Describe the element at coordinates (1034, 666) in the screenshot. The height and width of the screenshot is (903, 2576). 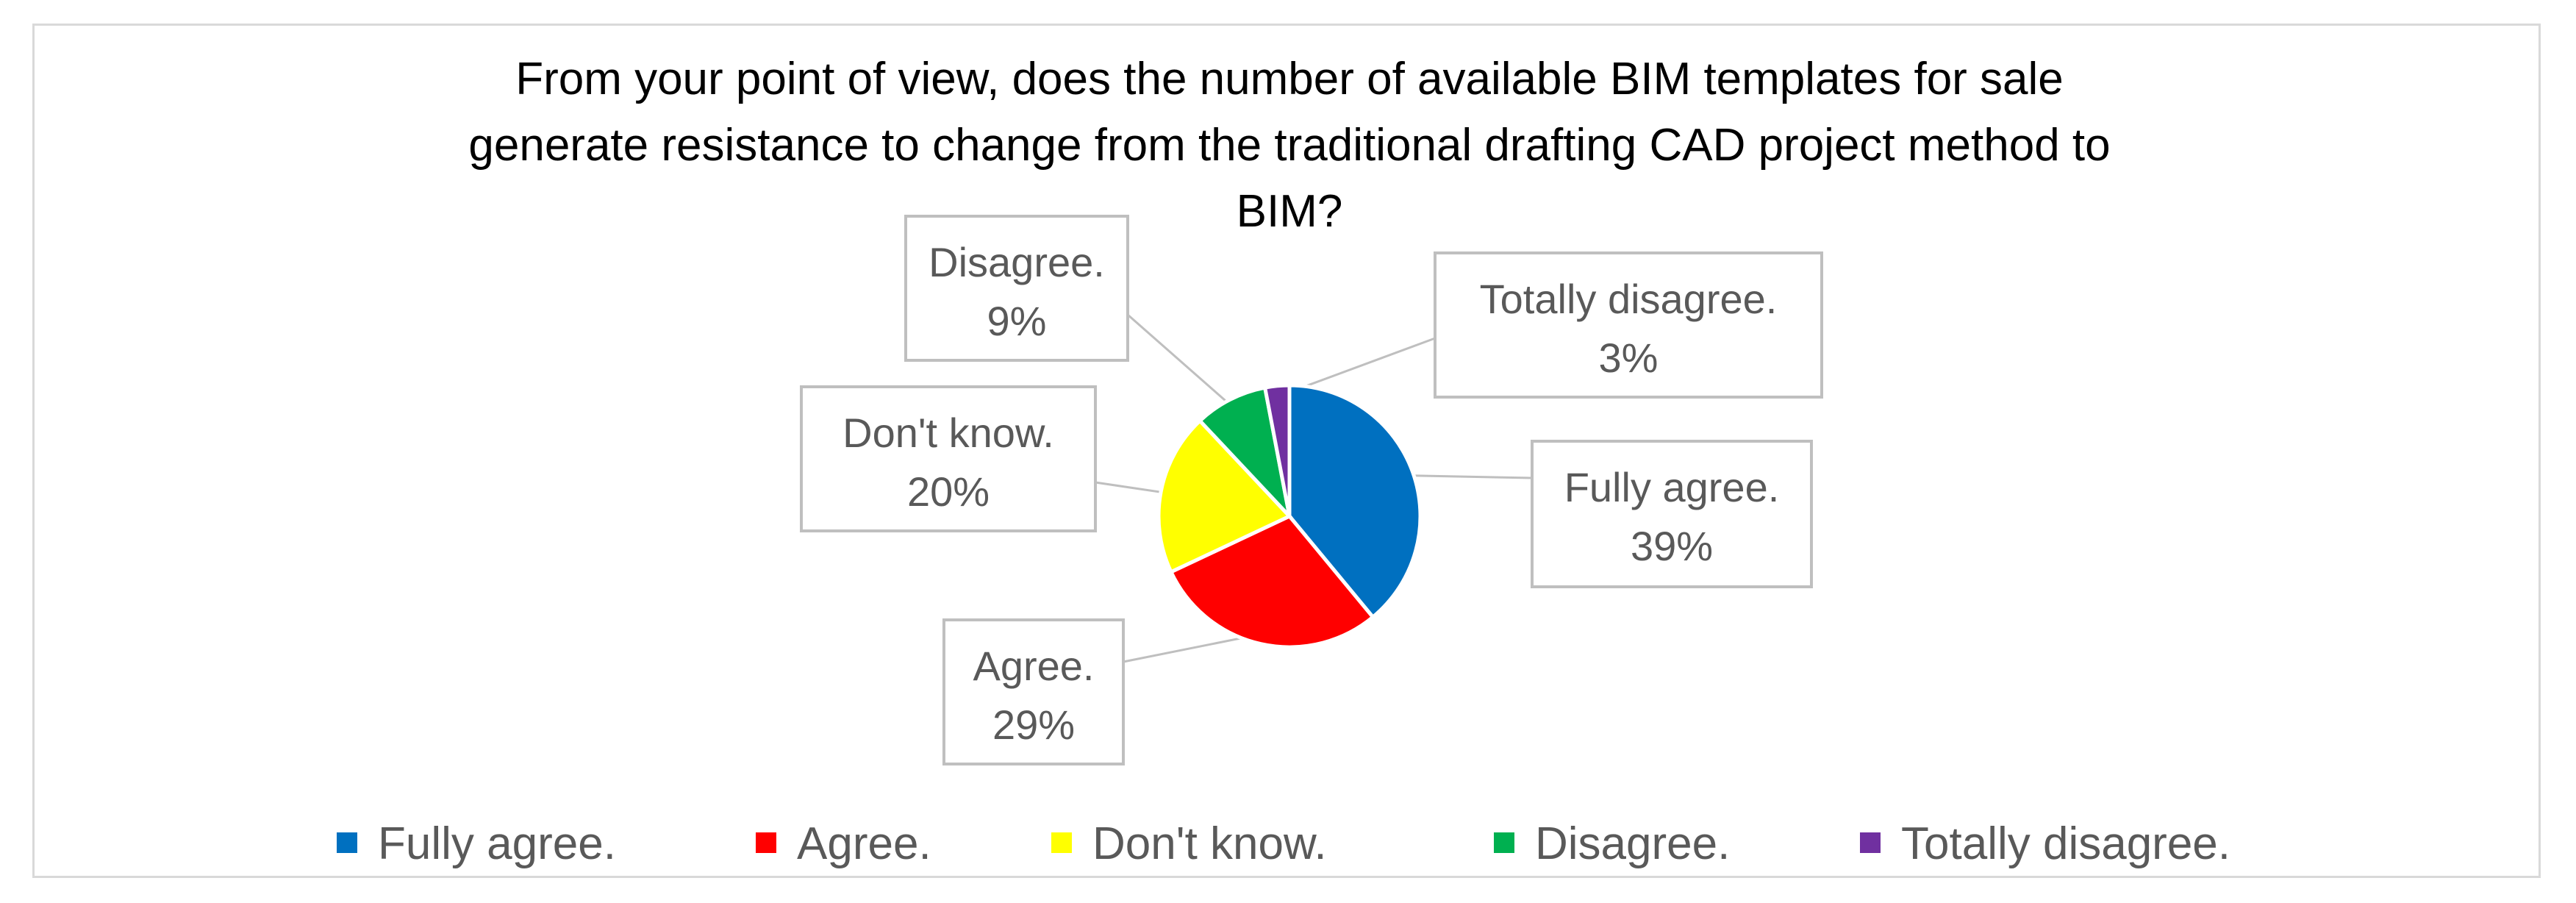
I see `data-label-category-1: Agree.` at that location.